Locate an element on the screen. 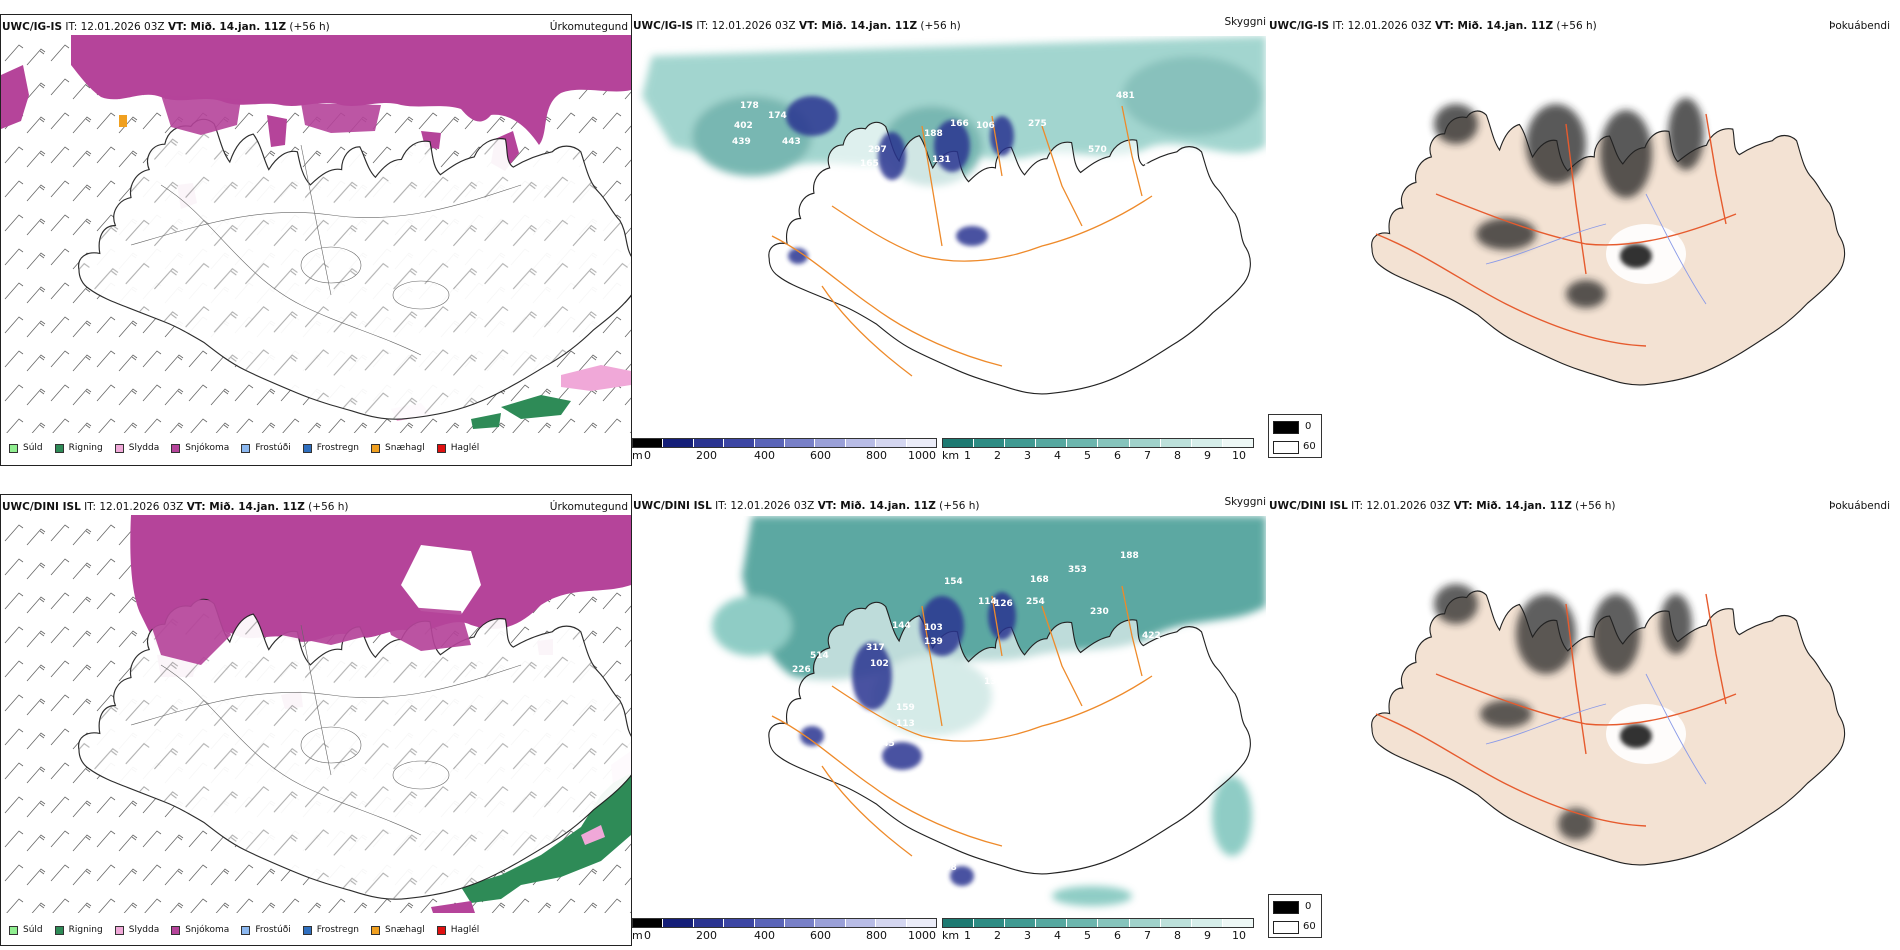  swatch-rain is located at coordinates (59, 930).